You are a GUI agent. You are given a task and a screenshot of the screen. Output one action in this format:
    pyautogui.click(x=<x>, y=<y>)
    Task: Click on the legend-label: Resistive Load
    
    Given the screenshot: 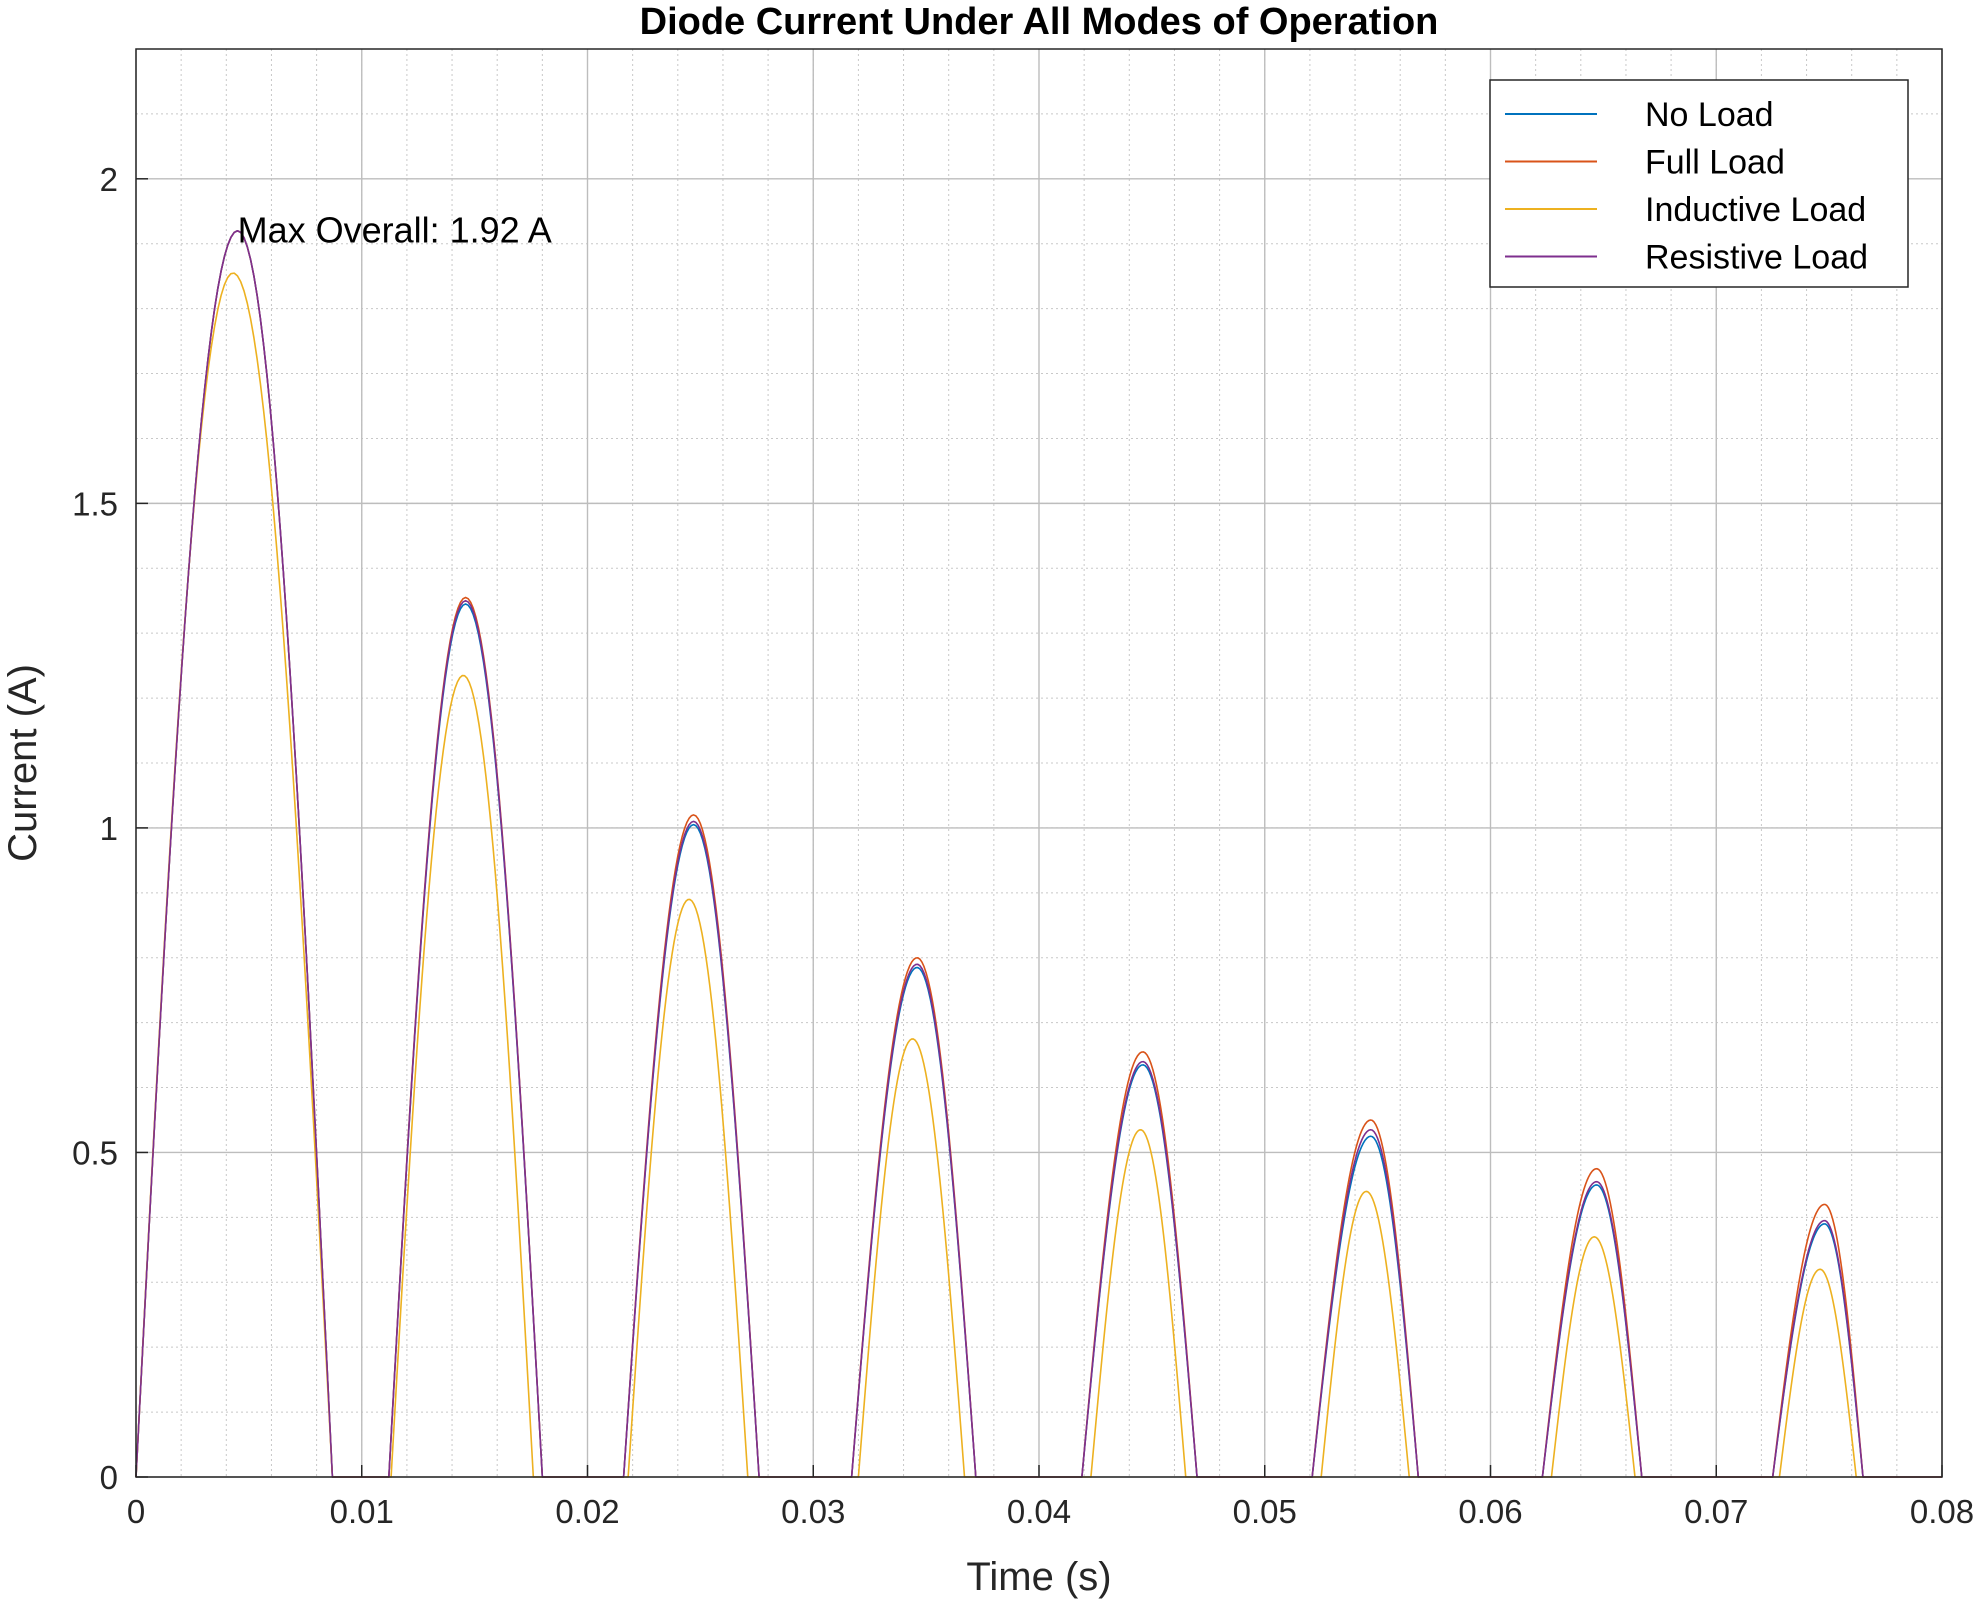 What is the action you would take?
    pyautogui.click(x=1756, y=258)
    